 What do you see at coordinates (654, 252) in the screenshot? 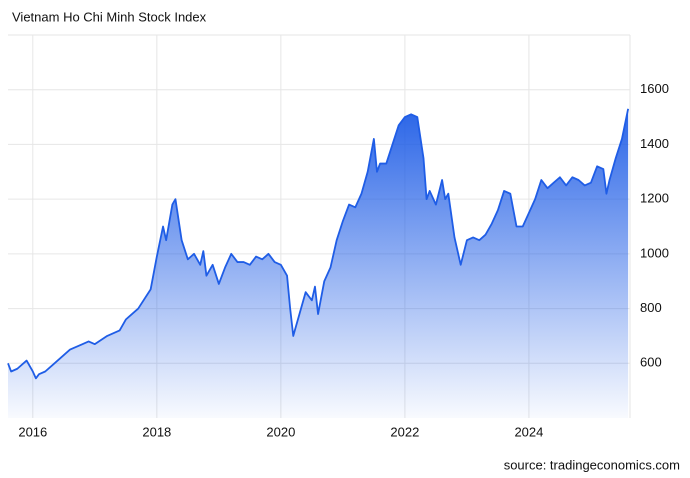
I see `y-tick-label: 1000` at bounding box center [654, 252].